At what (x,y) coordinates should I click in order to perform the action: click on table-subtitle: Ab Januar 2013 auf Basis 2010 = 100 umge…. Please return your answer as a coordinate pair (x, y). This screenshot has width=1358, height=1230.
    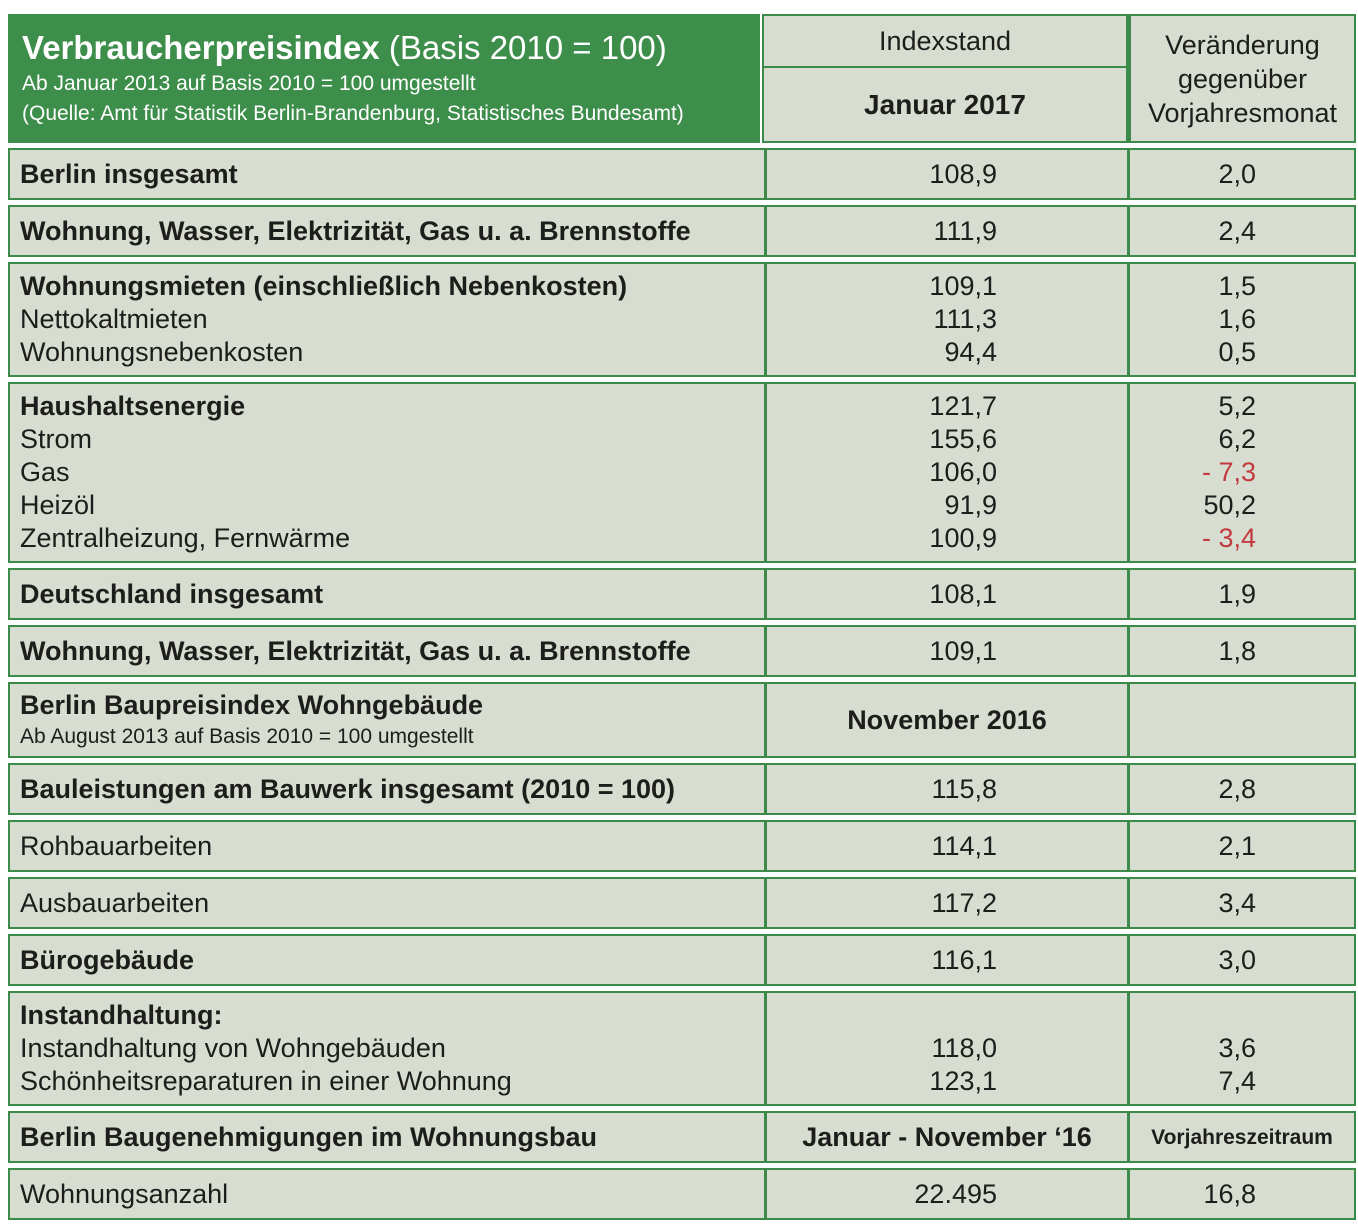
    Looking at the image, I should click on (249, 83).